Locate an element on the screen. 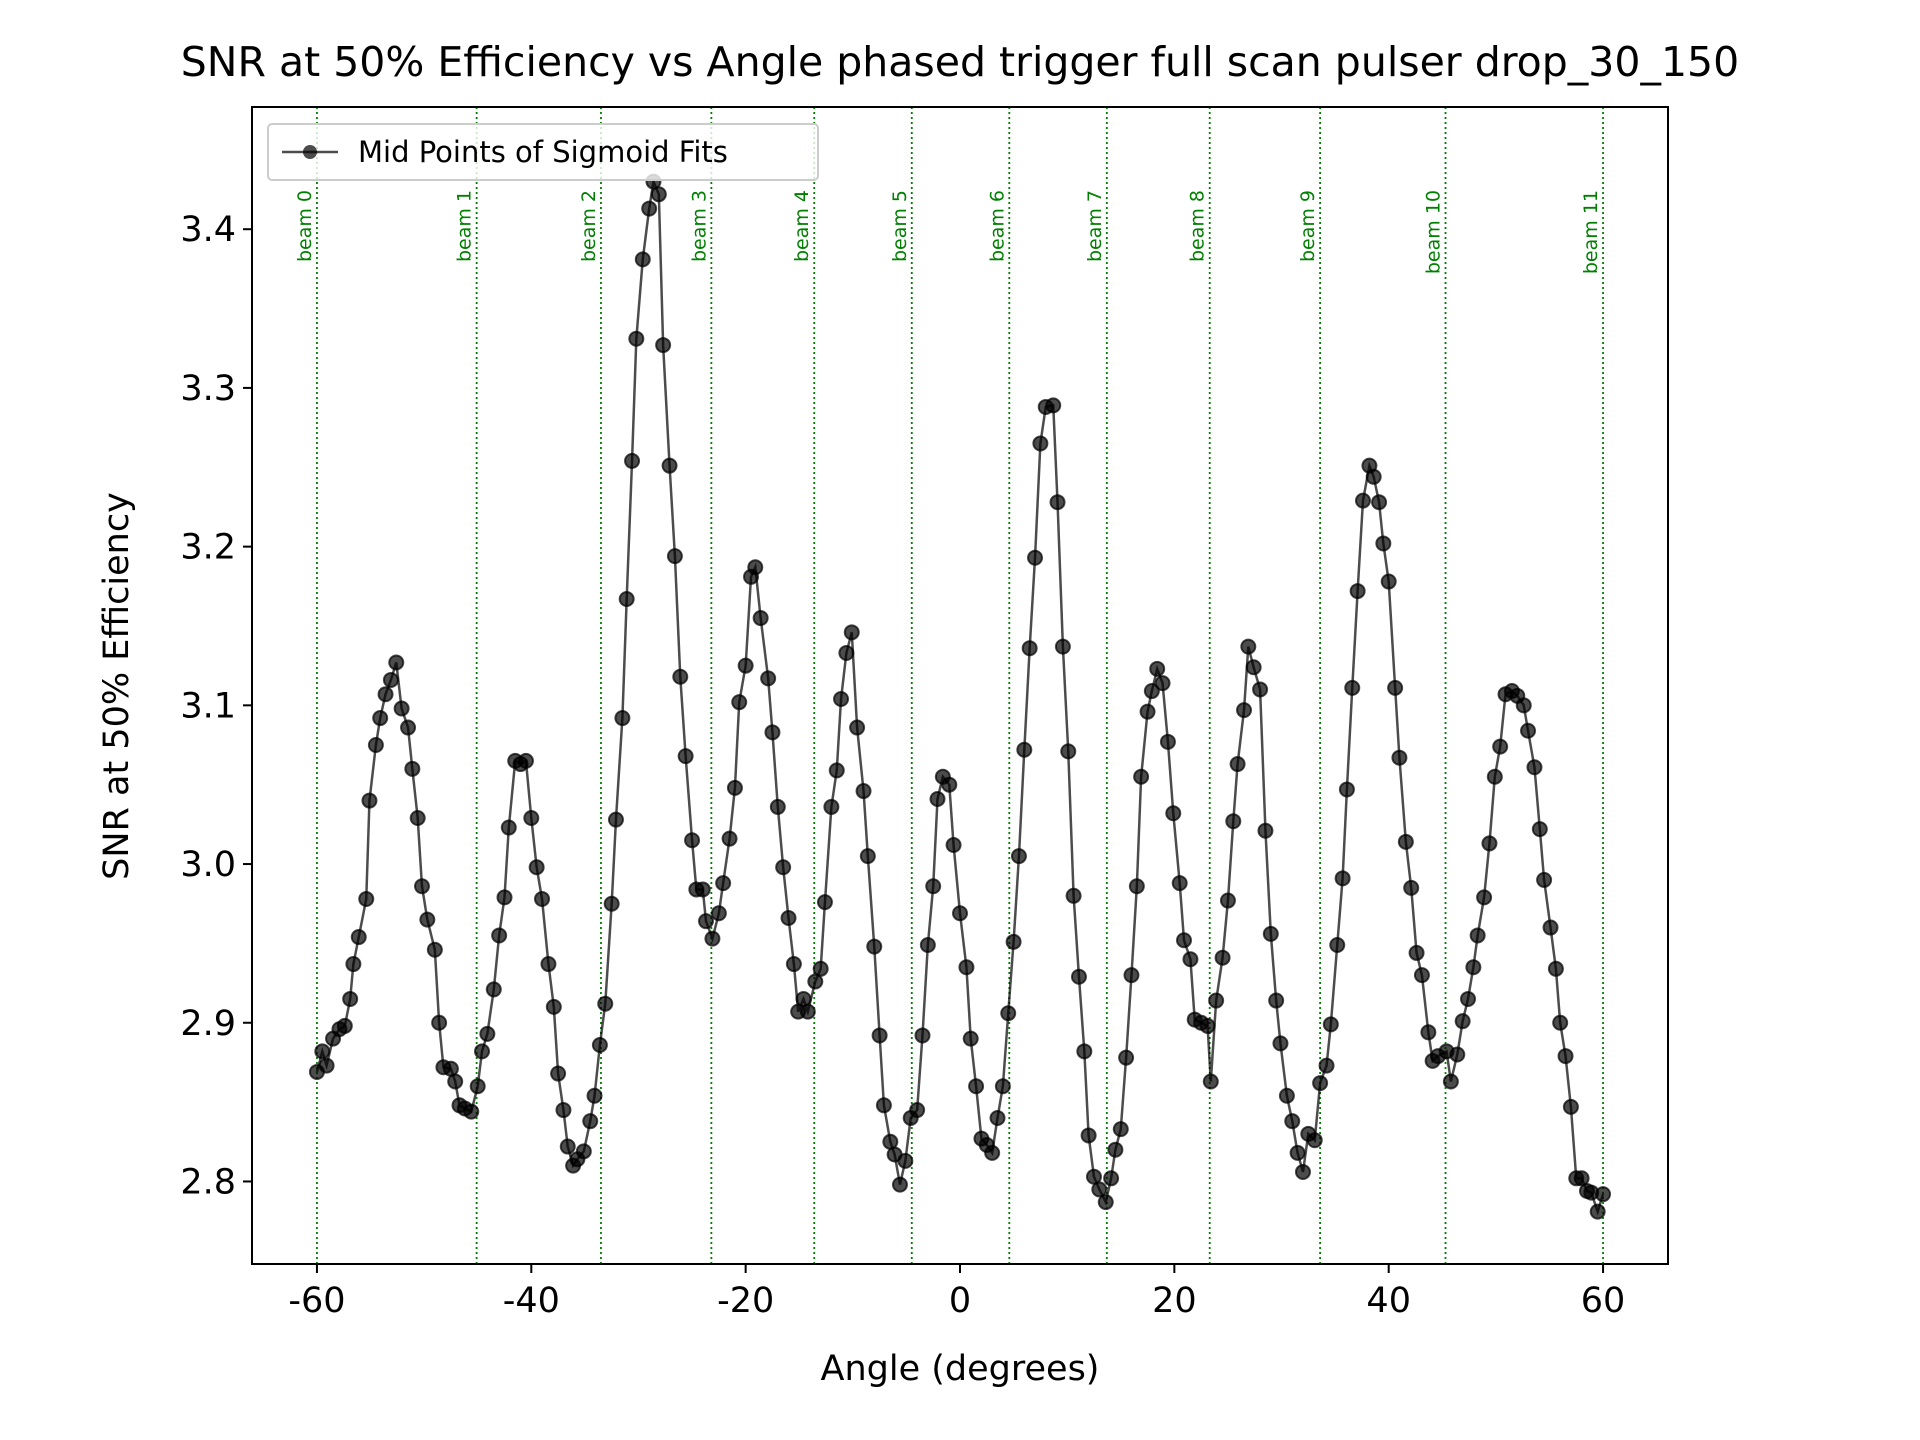 The height and width of the screenshot is (1440, 1920). beam-label: beam 1 is located at coordinates (465, 226).